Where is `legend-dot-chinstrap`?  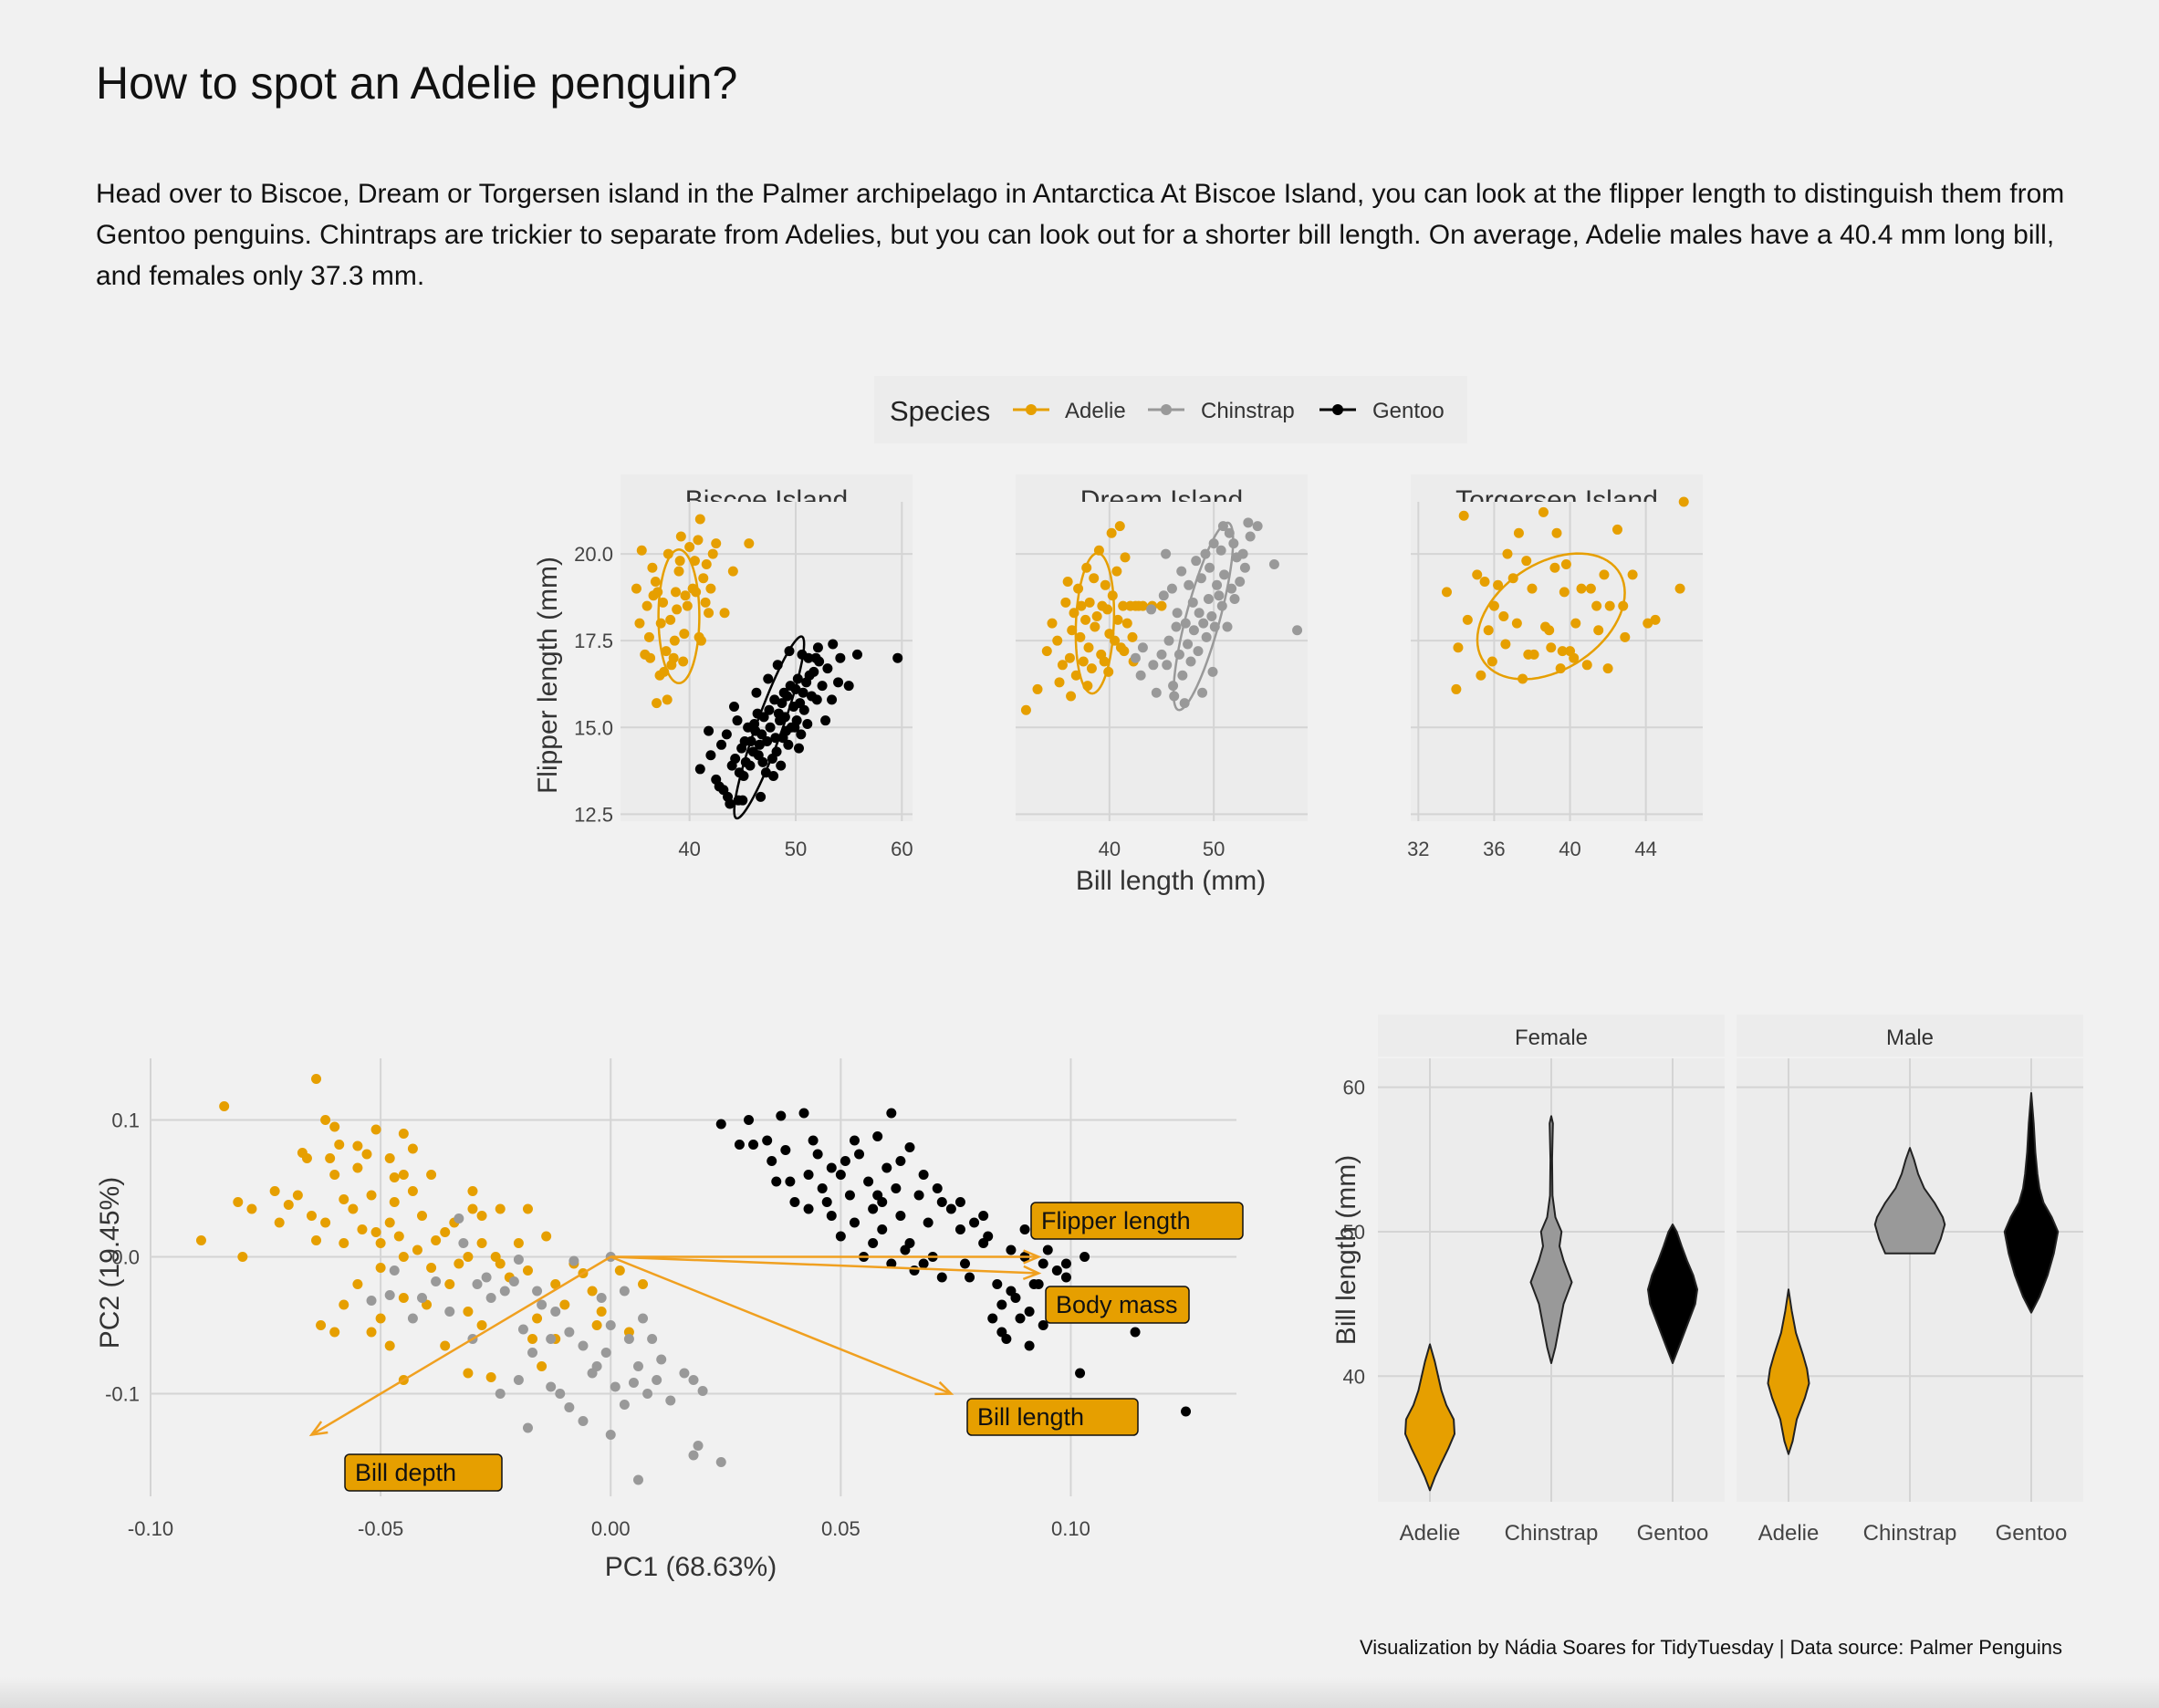
legend-dot-chinstrap is located at coordinates (1166, 409).